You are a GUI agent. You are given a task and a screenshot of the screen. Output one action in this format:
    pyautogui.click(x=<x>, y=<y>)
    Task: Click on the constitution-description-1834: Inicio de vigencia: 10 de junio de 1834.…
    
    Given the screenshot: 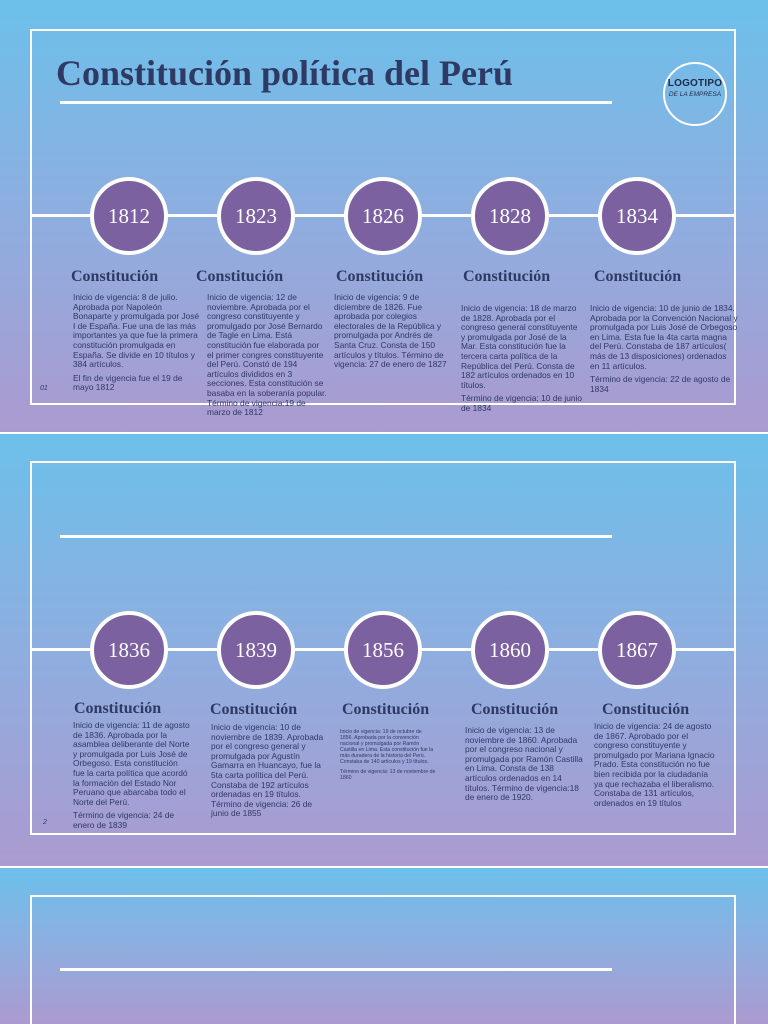 What is the action you would take?
    pyautogui.click(x=664, y=350)
    